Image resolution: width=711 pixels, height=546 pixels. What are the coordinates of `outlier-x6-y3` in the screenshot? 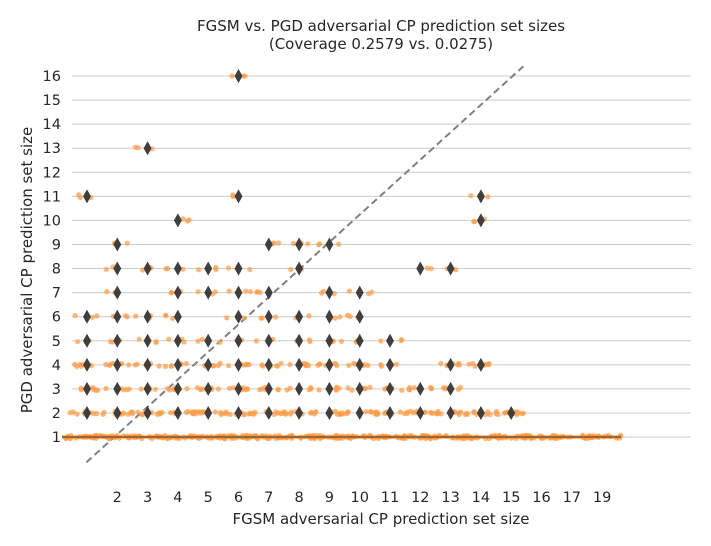 It's located at (238, 388).